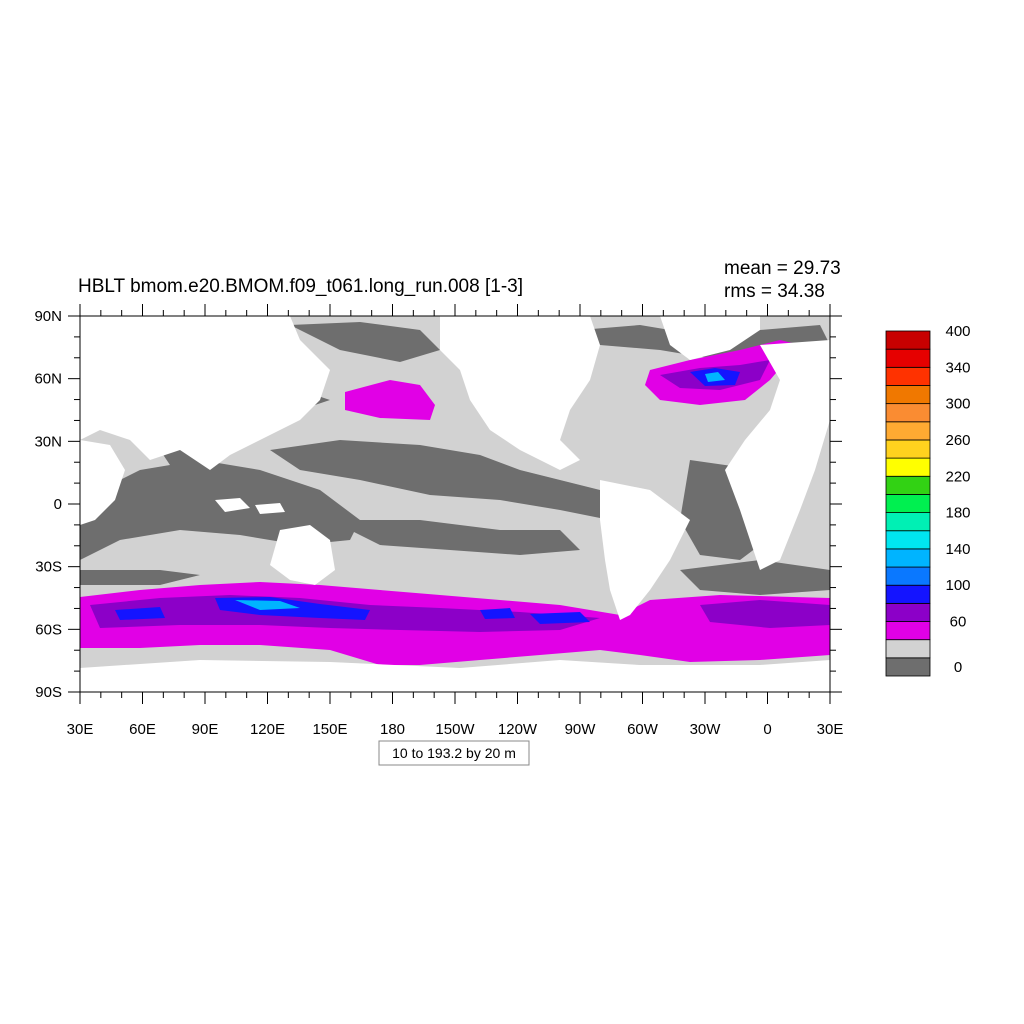 The image size is (1024, 1024). What do you see at coordinates (48, 692) in the screenshot?
I see `lat-tick-label: 90S` at bounding box center [48, 692].